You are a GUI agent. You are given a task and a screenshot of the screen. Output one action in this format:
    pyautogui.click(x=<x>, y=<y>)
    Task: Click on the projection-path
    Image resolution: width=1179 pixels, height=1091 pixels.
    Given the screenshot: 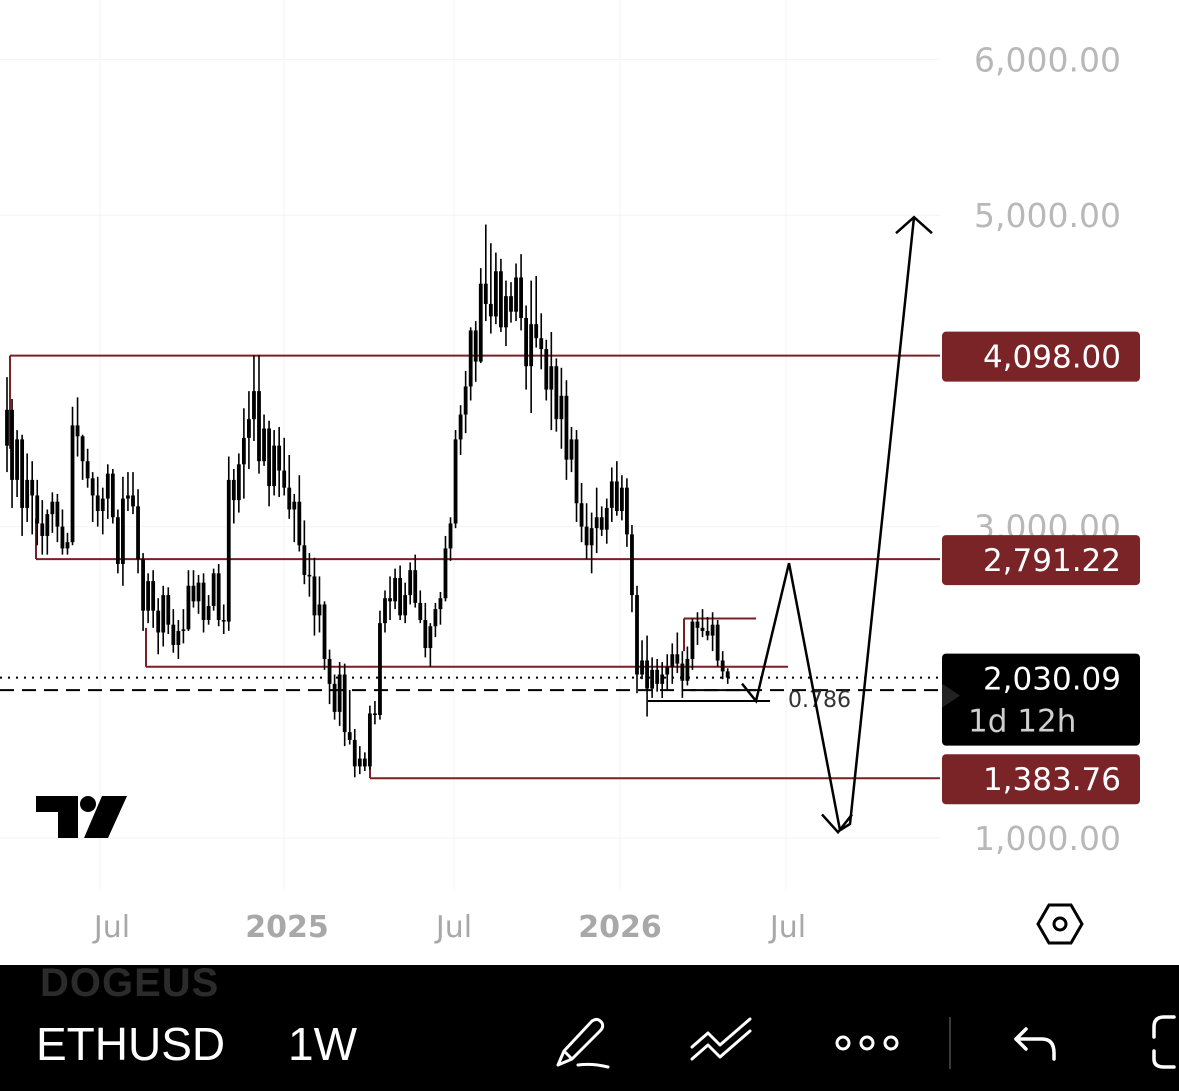 What is the action you would take?
    pyautogui.click(x=828, y=525)
    